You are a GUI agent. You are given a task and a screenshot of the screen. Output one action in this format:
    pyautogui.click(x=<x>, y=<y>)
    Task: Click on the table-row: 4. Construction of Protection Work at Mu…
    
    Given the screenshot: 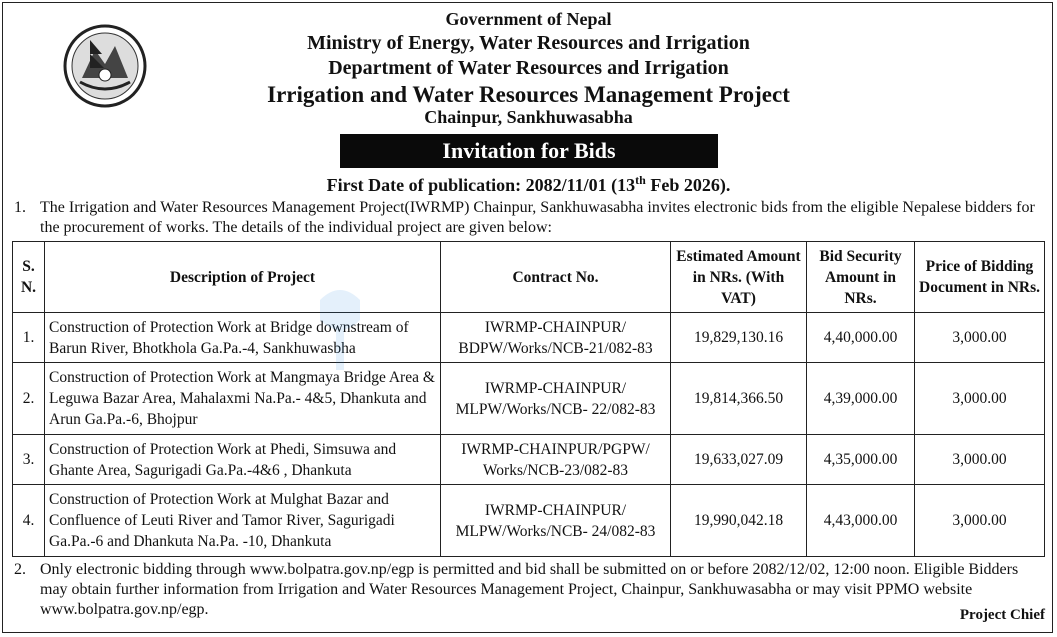 What is the action you would take?
    pyautogui.click(x=528, y=520)
    